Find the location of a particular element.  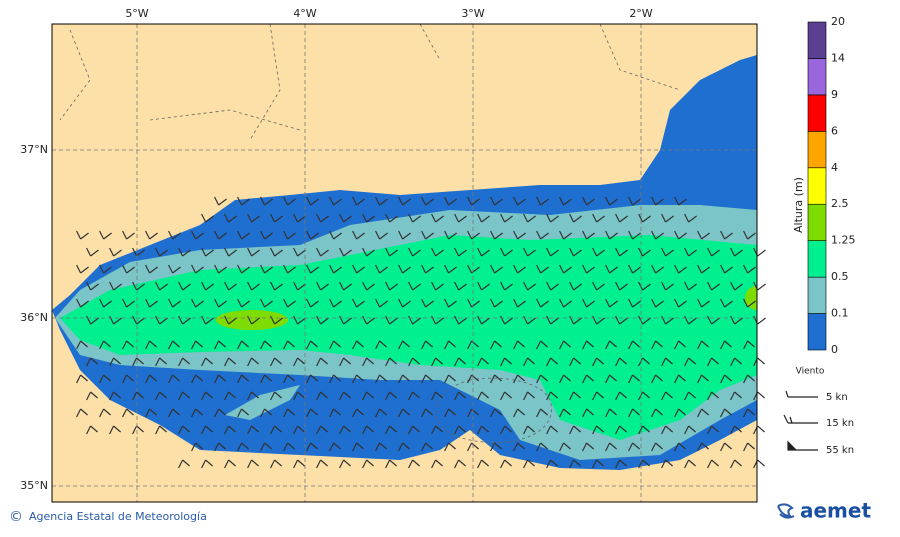

sea-peak is located at coordinates (252, 320).